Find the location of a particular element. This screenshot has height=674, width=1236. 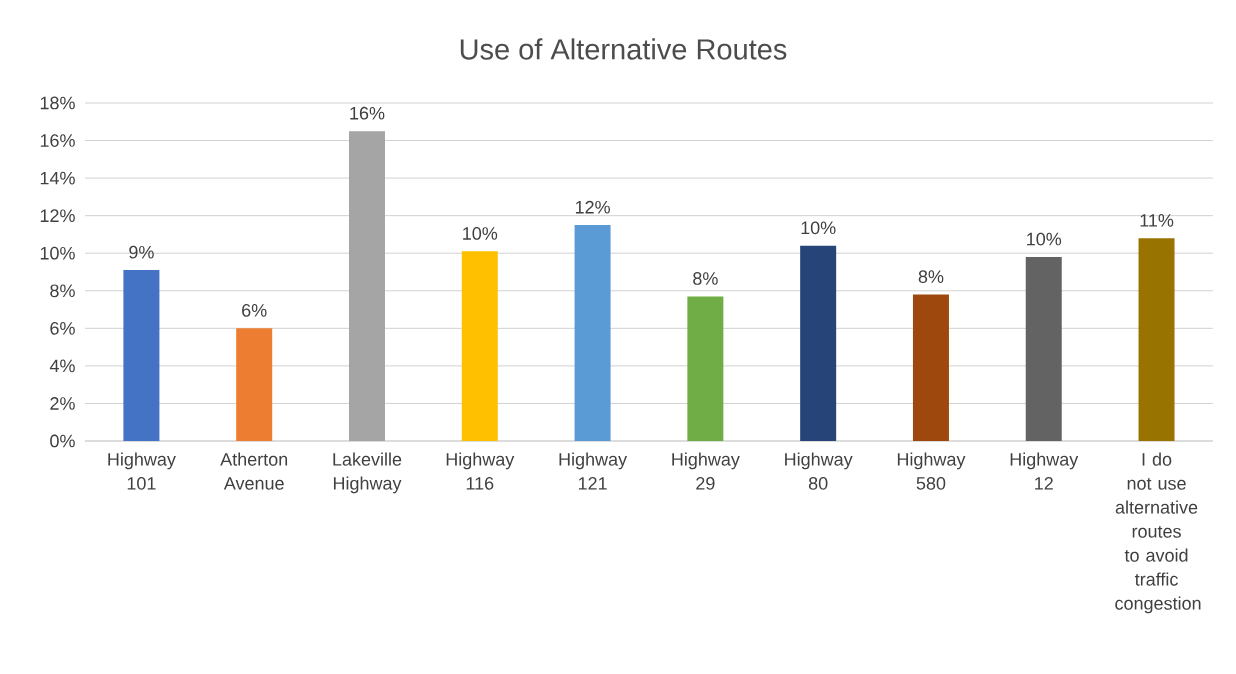

y-tick-label: 16% is located at coordinates (57, 140).